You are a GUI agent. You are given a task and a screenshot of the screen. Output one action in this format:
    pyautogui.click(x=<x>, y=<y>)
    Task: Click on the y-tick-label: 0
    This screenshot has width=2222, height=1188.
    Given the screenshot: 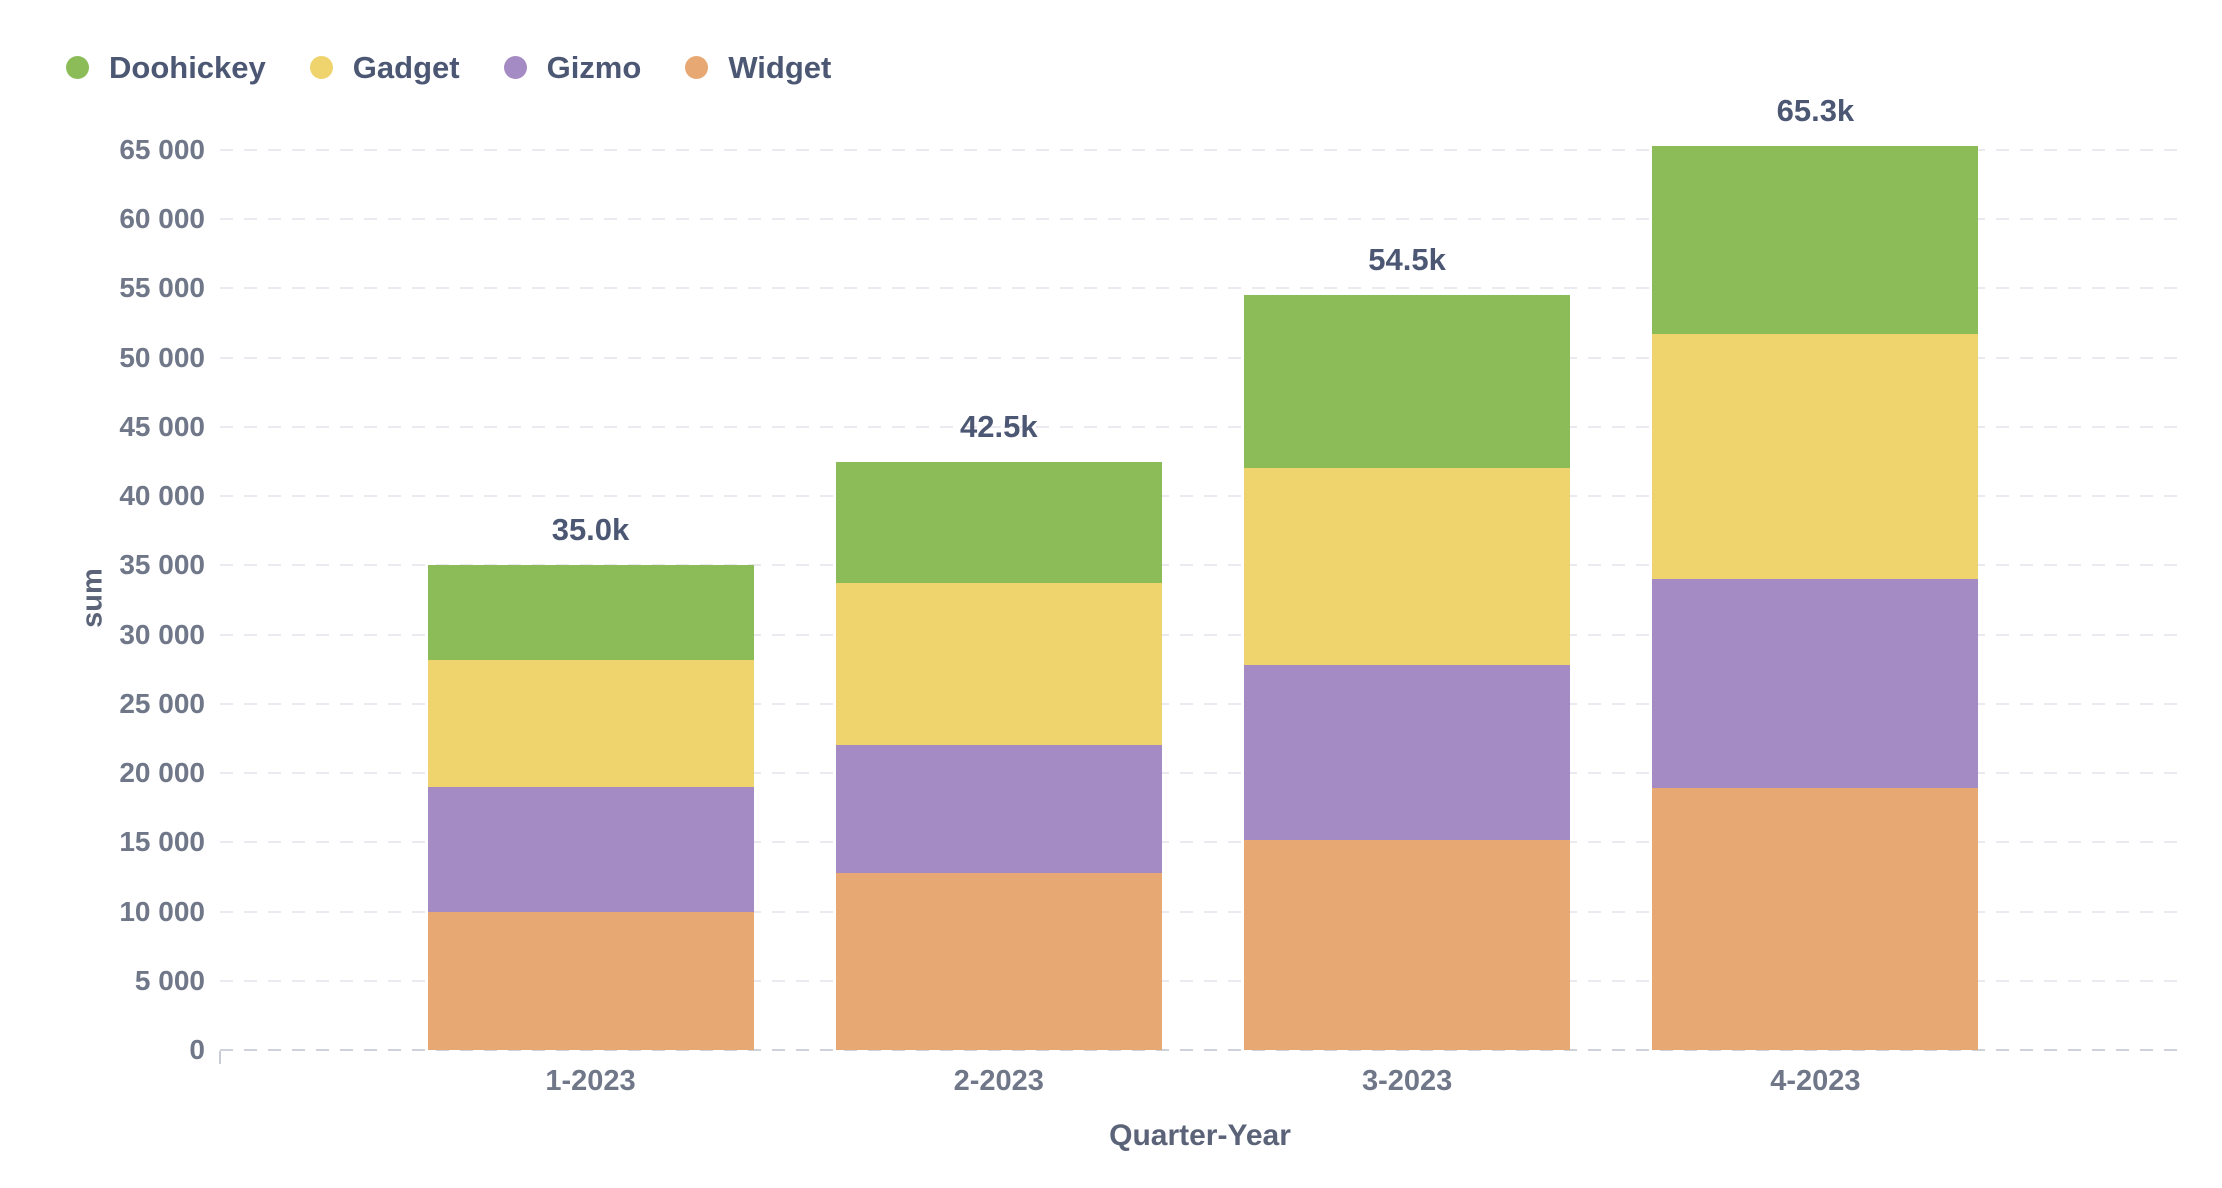 What is the action you would take?
    pyautogui.click(x=197, y=1049)
    